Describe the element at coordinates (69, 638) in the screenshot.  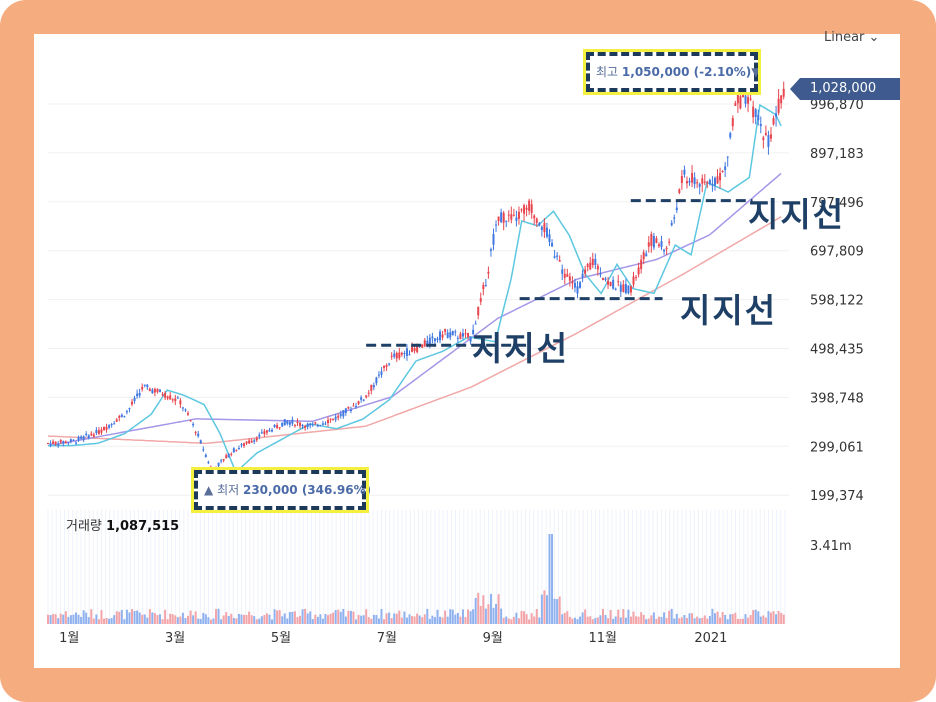
I see `x-tick-label: 1월` at that location.